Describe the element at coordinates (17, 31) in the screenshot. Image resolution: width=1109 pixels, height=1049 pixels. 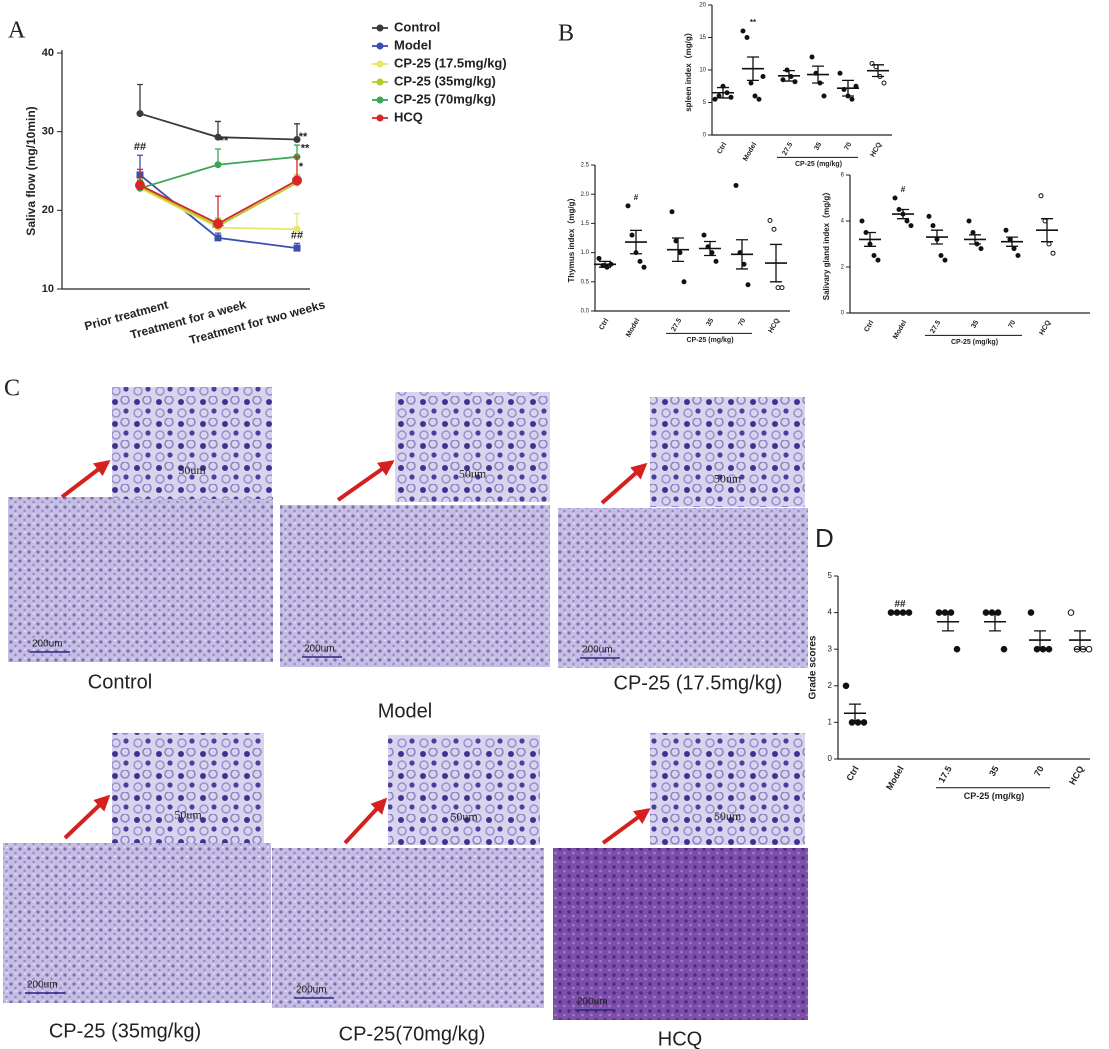
I see `panel-label: A` at that location.